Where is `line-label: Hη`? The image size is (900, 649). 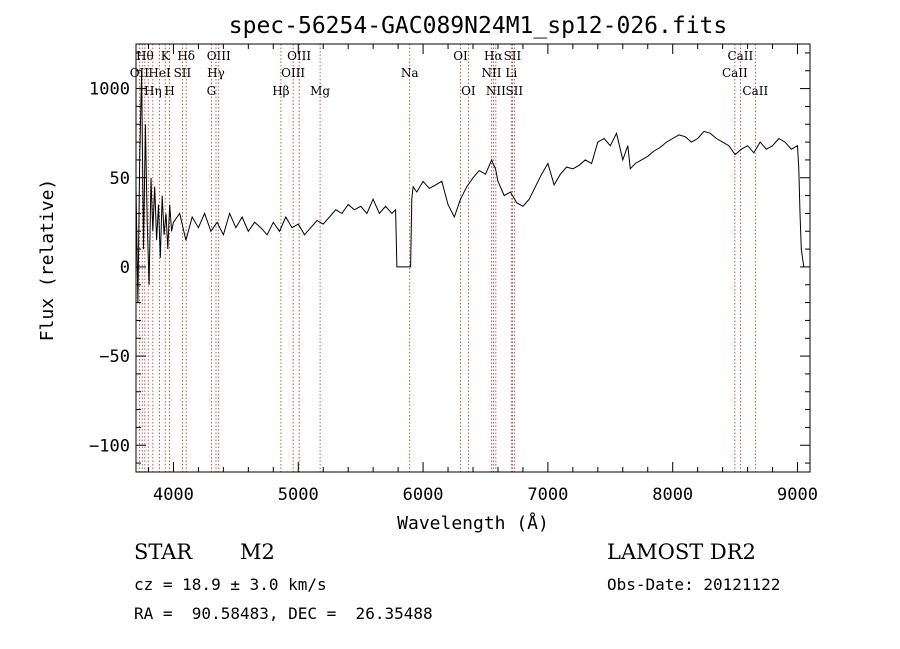
line-label: Hη is located at coordinates (153, 91).